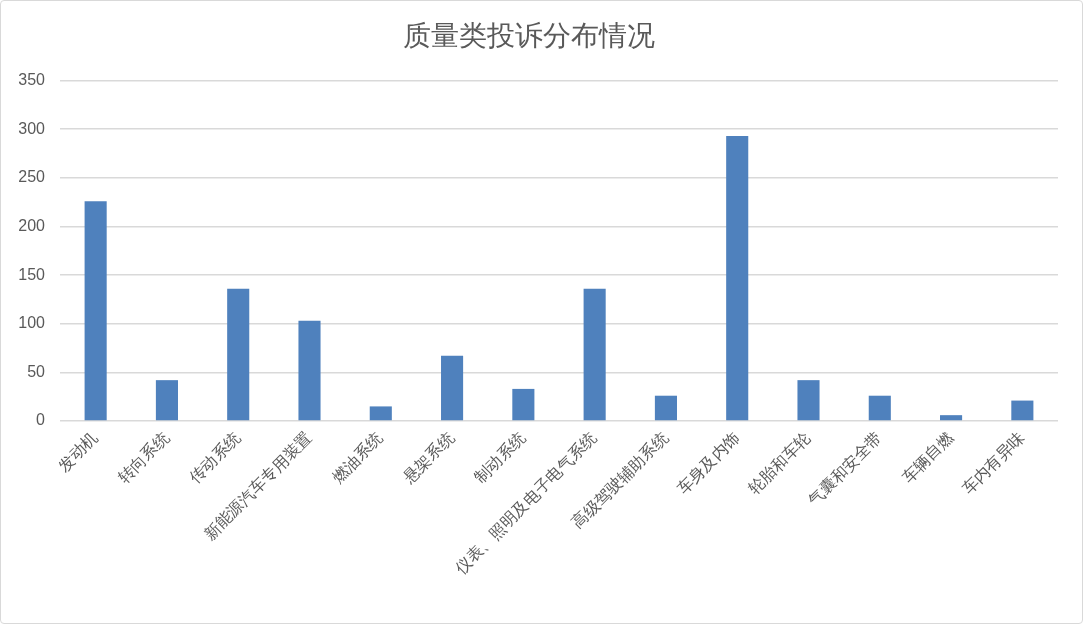  Describe the element at coordinates (77, 451) in the screenshot. I see `x-tick-label: 发动机` at that location.